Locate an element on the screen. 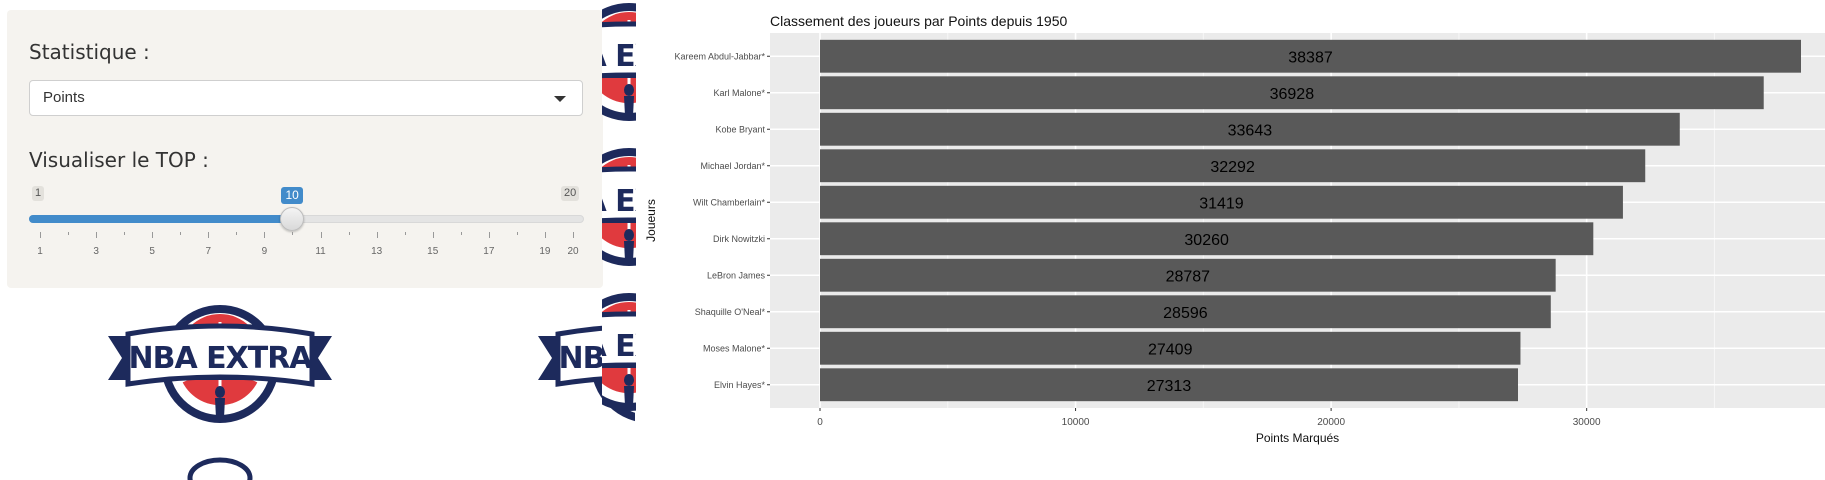 The height and width of the screenshot is (480, 1825). x-axis-label: Points Marqués is located at coordinates (1297, 438).